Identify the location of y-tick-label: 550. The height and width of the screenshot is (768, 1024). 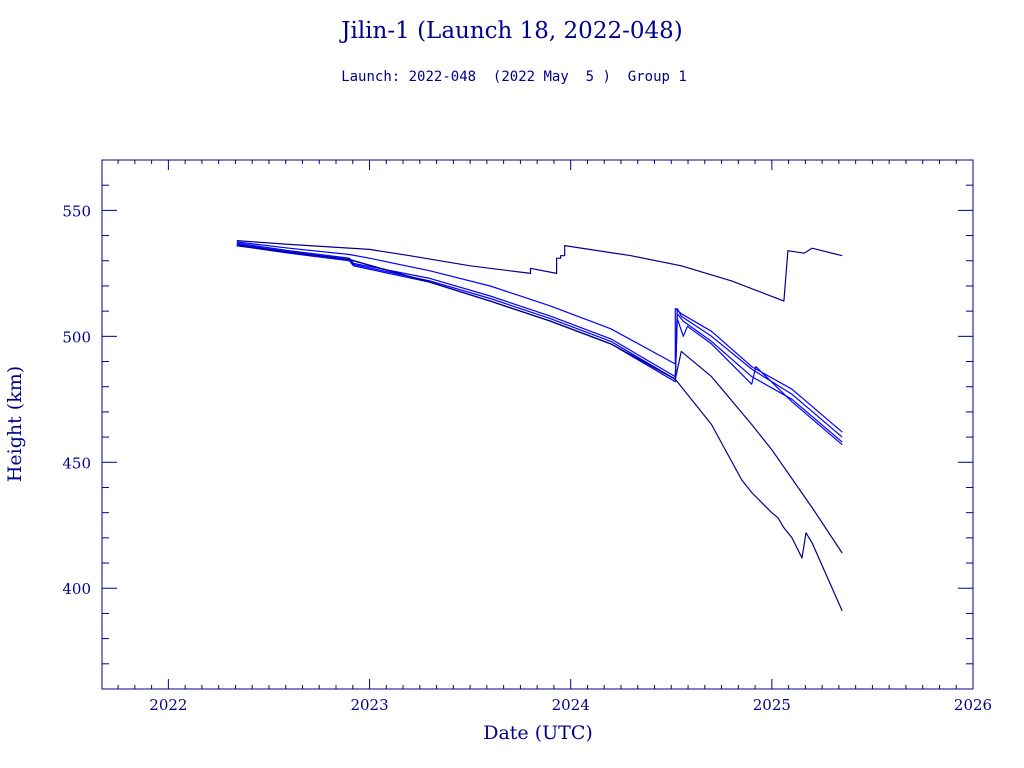
(76, 211).